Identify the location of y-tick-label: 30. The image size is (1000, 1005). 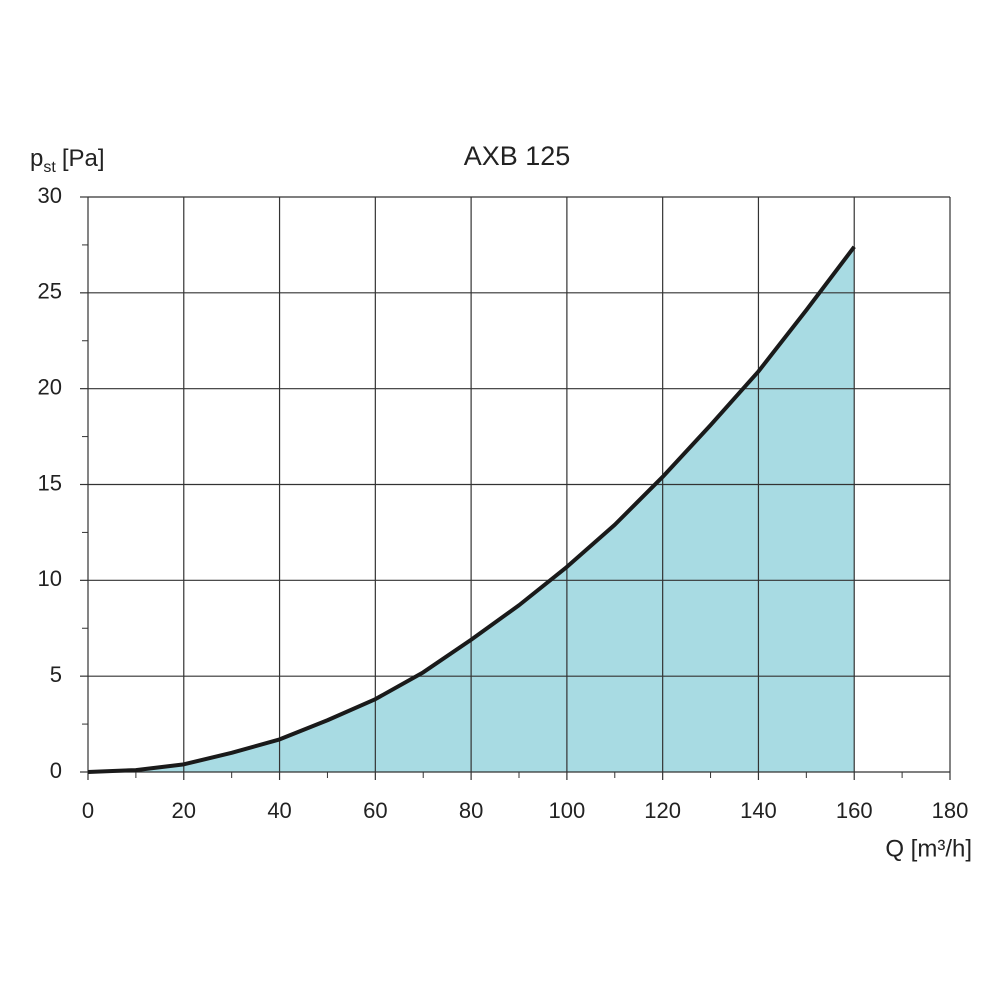
(50, 195).